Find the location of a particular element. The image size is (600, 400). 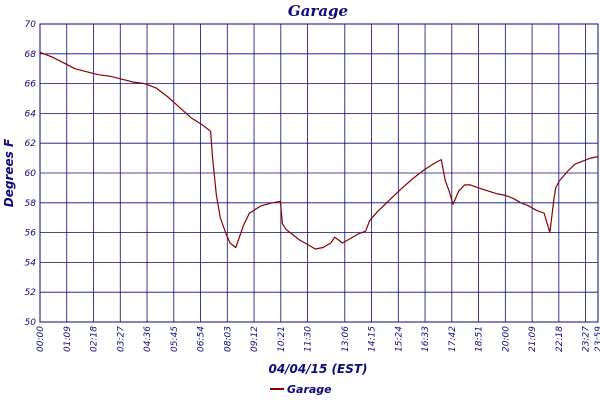

chart-title: Garage is located at coordinates (318, 11).